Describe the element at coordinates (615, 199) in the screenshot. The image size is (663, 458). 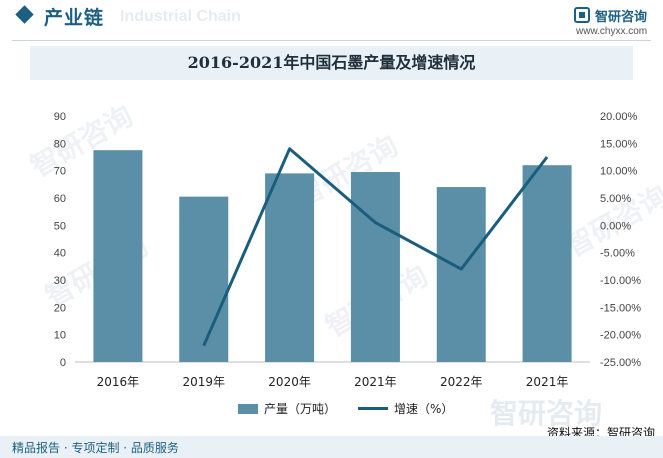
I see `y-right-tick-label: 5.00%` at that location.